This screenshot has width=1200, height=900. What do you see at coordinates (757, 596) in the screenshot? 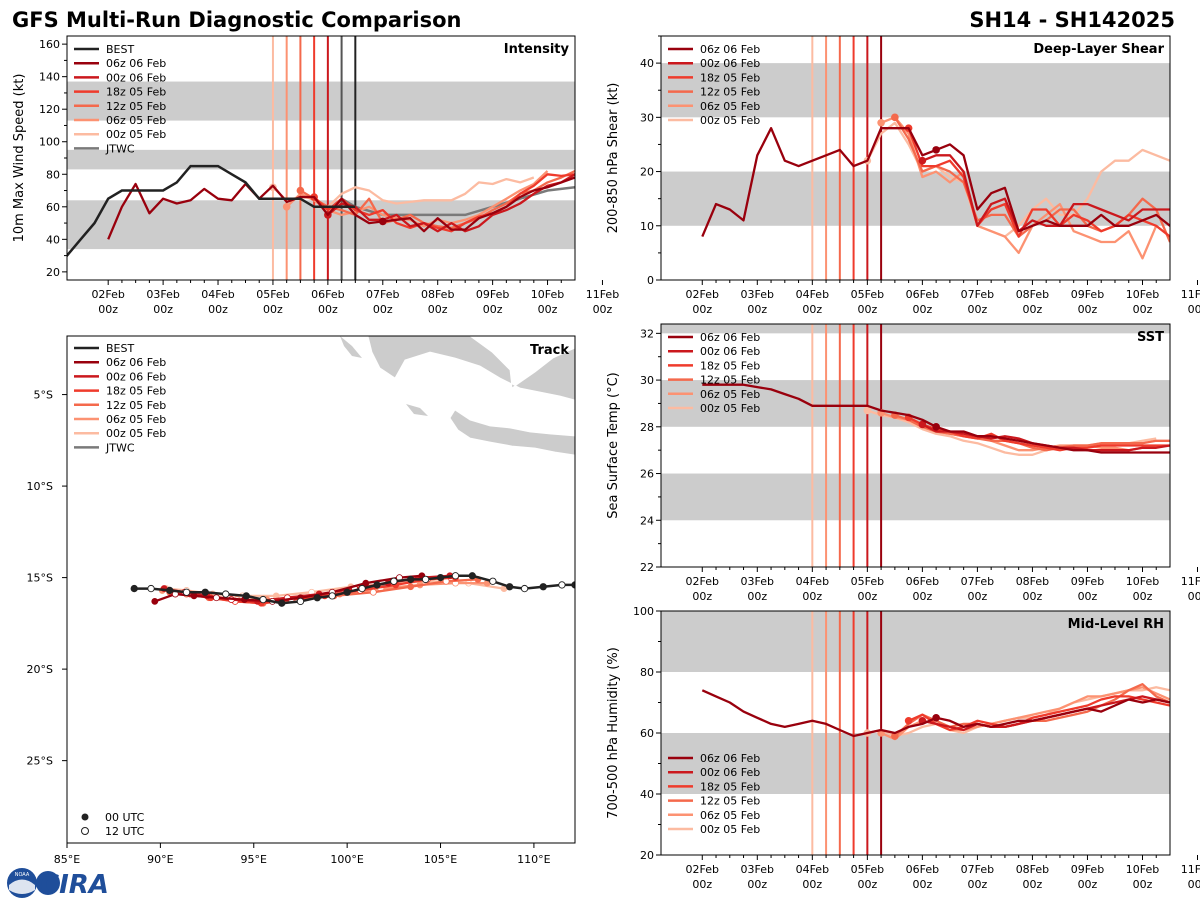
I see `sst-xtick-hour-1: 00z` at bounding box center [757, 596].